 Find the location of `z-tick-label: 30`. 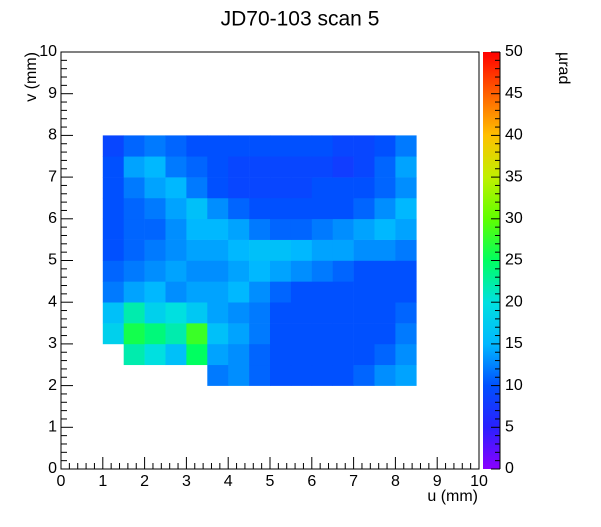

z-tick-label: 30 is located at coordinates (514, 218).